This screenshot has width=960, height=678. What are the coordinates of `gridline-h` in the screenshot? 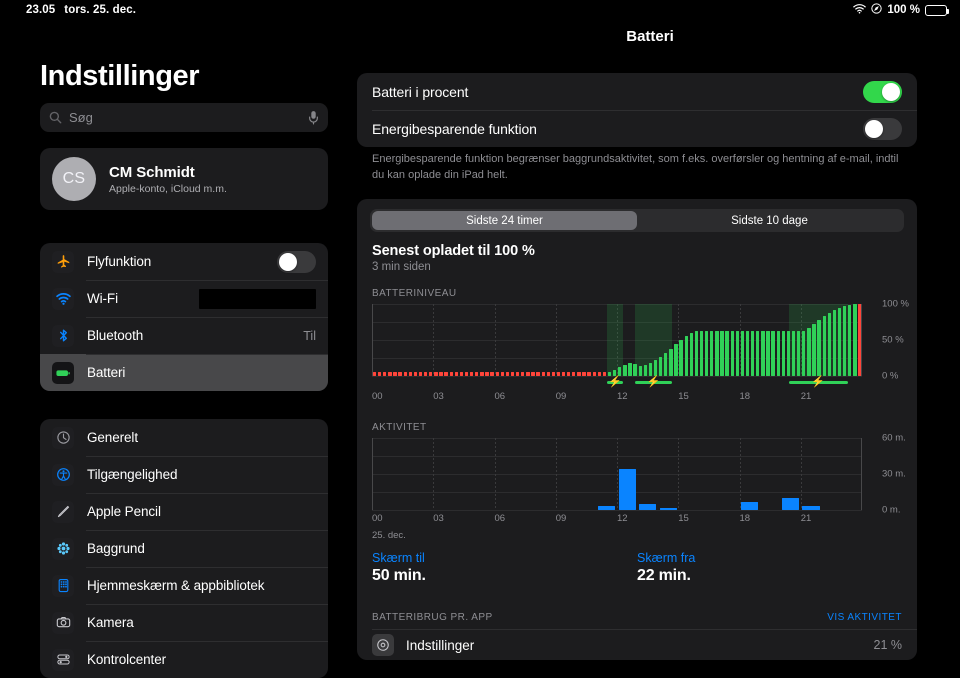 It's located at (617, 376).